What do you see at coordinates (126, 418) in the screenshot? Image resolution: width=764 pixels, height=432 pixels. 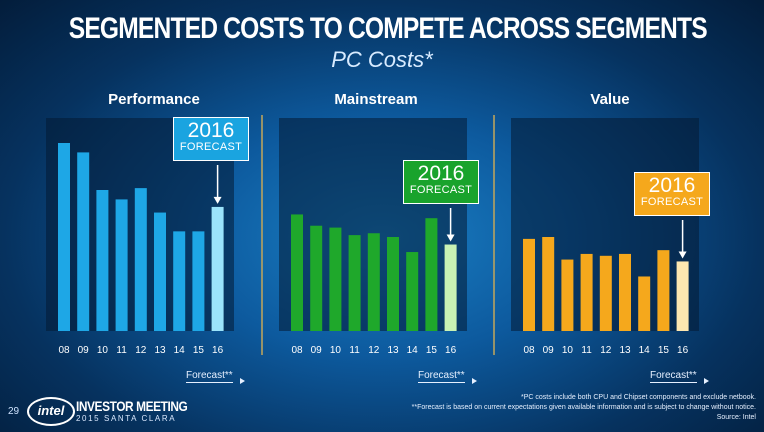 I see `event-subtitle: 2015 SANTA CLARA` at bounding box center [126, 418].